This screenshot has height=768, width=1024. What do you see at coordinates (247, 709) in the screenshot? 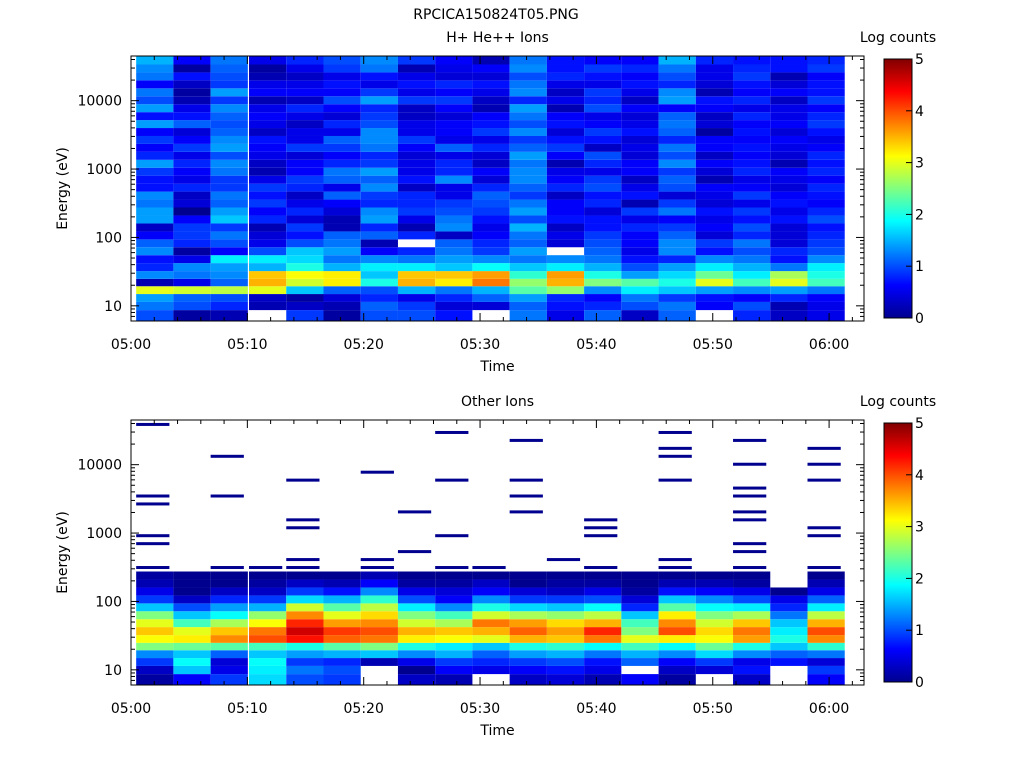
I see `x-tick-label: 05:10` at bounding box center [247, 709].